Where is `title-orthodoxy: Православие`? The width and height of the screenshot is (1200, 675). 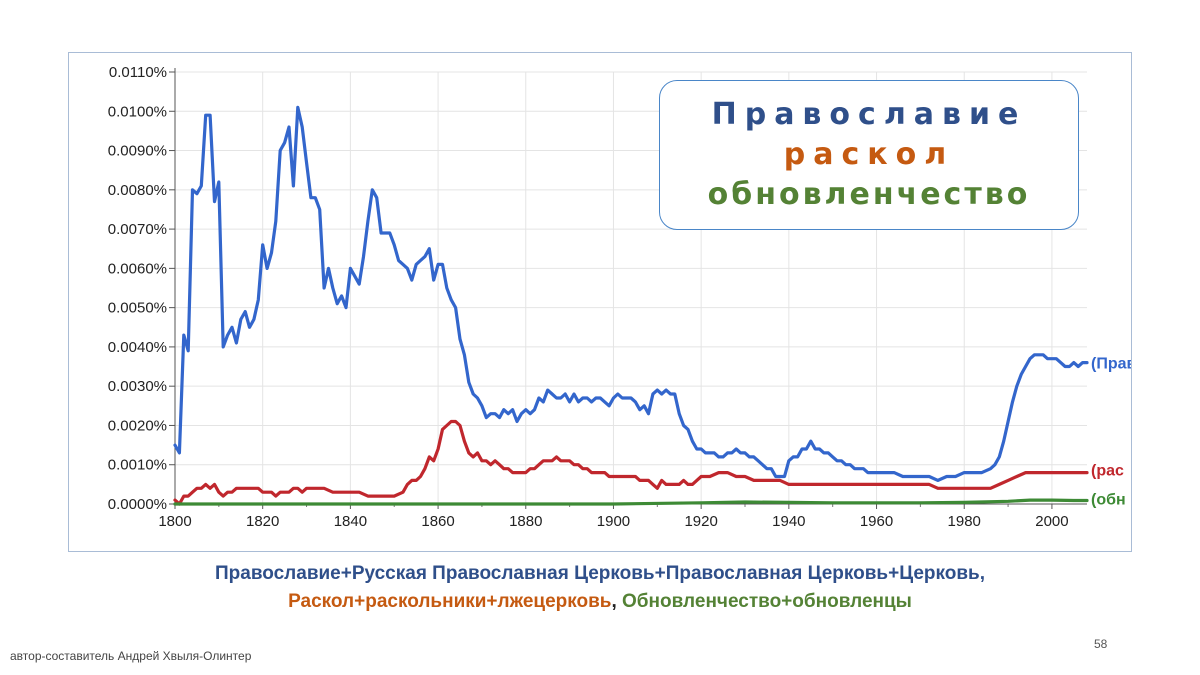
title-orthodoxy: Православие is located at coordinates (869, 114).